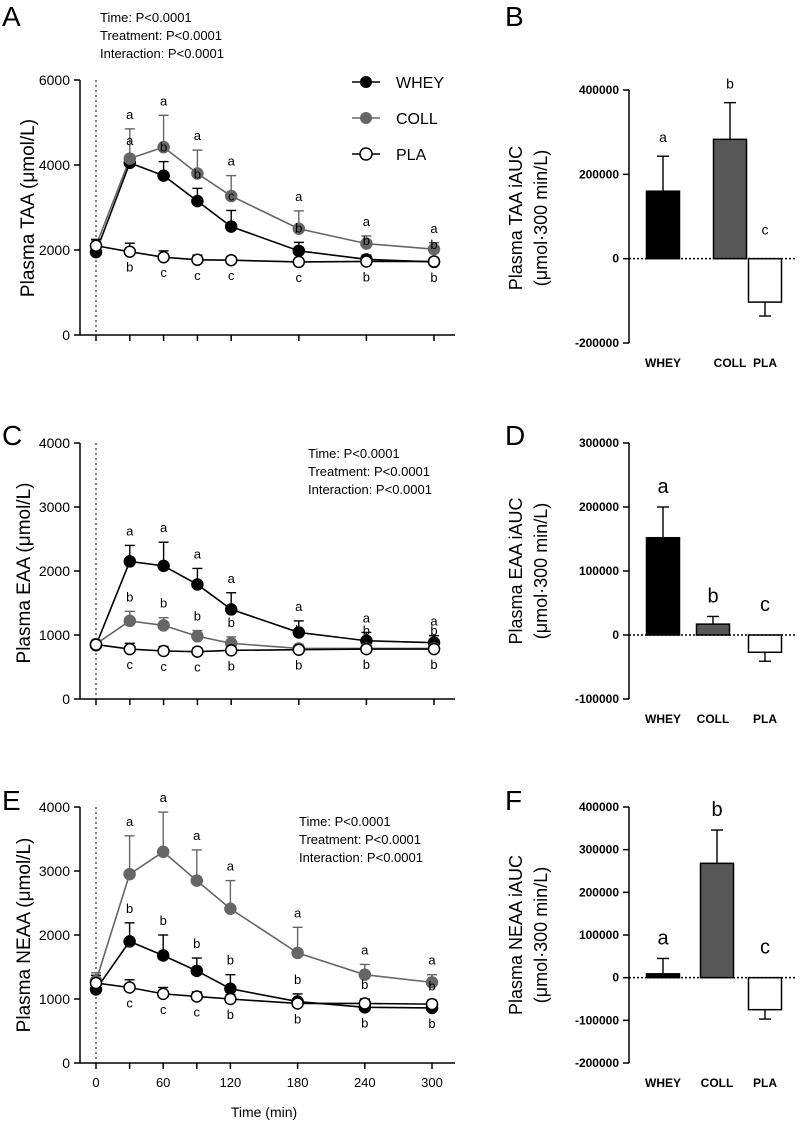  Describe the element at coordinates (516, 570) in the screenshot. I see `axis-label-y: Plasma EAA iAUC` at that location.